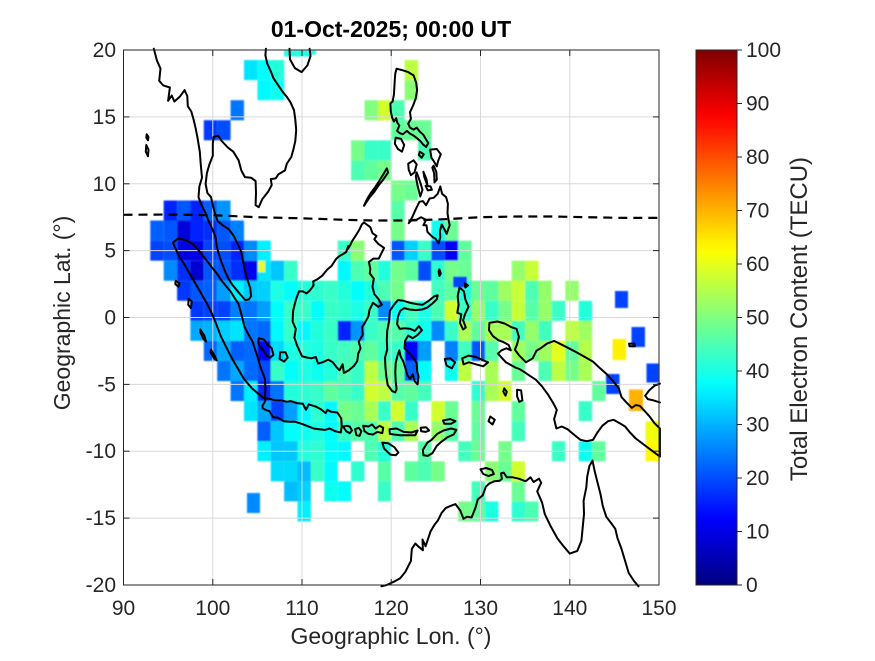  Describe the element at coordinates (569, 608) in the screenshot. I see `svg-text: 140` at that location.